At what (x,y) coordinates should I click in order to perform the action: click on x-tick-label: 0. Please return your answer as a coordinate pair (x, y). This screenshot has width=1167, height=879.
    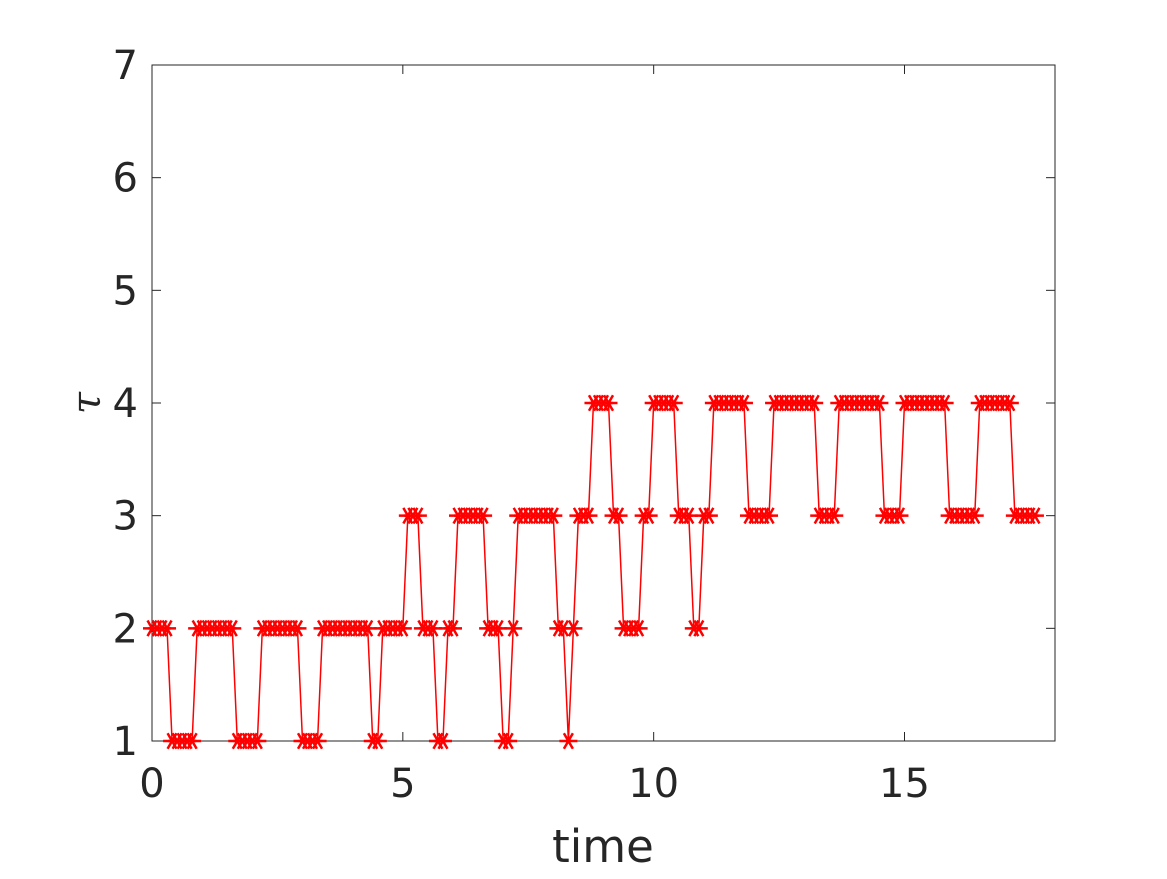
    Looking at the image, I should click on (151, 784).